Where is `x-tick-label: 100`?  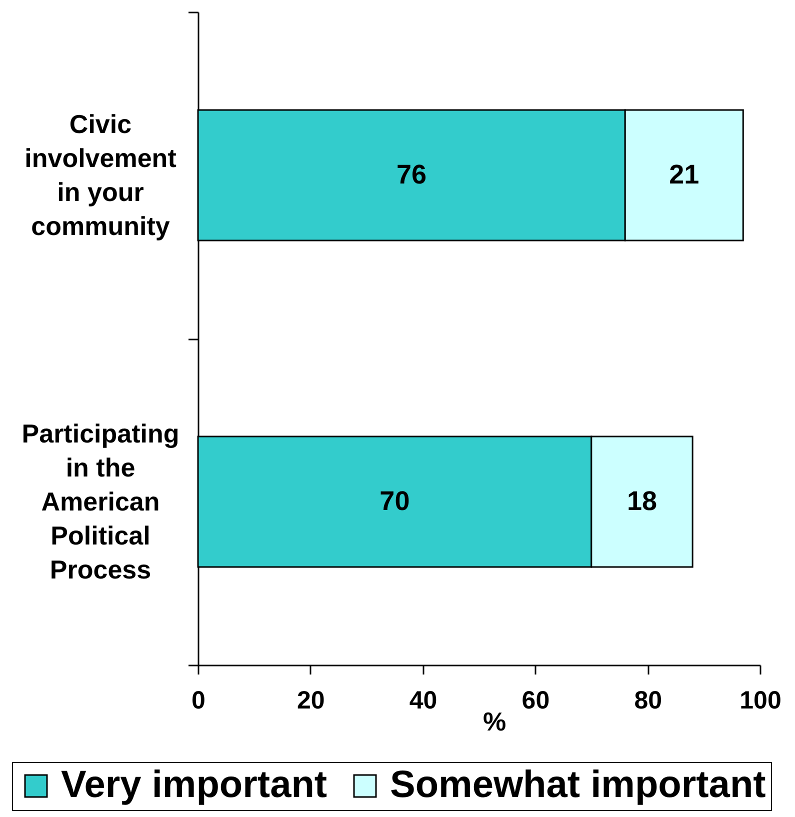
x-tick-label: 100 is located at coordinates (761, 700).